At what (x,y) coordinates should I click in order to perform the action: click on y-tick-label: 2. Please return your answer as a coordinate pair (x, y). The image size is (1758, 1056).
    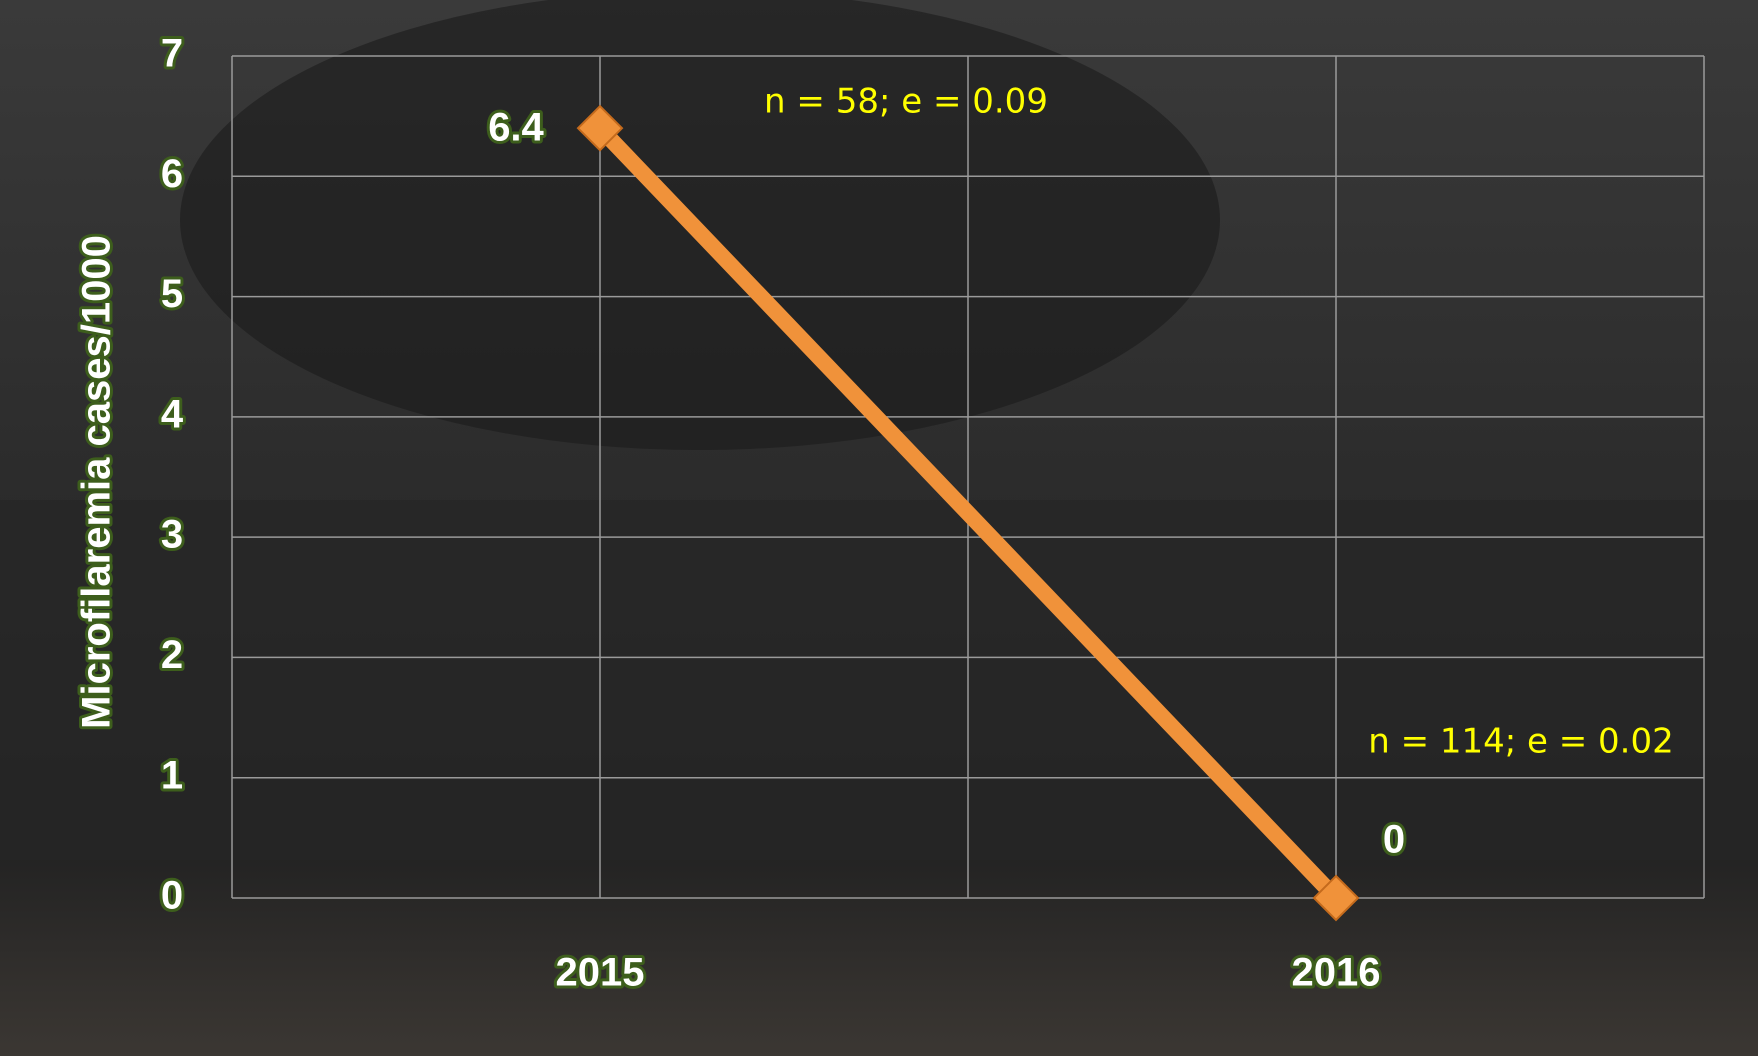
    Looking at the image, I should click on (172, 655).